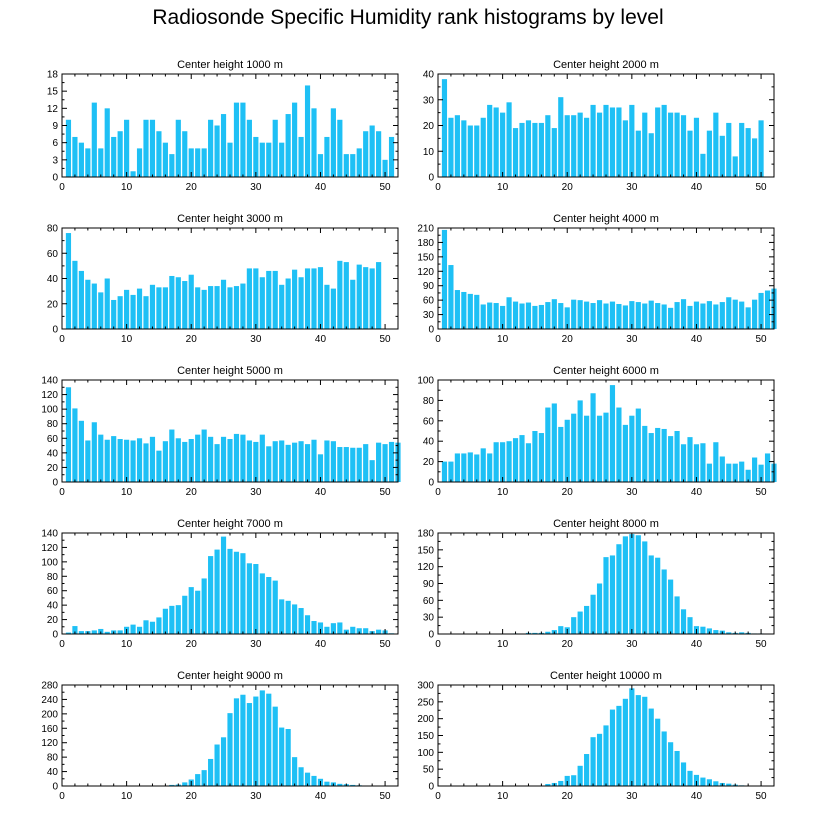  I want to click on y-tick-label: 40, so click(429, 75).